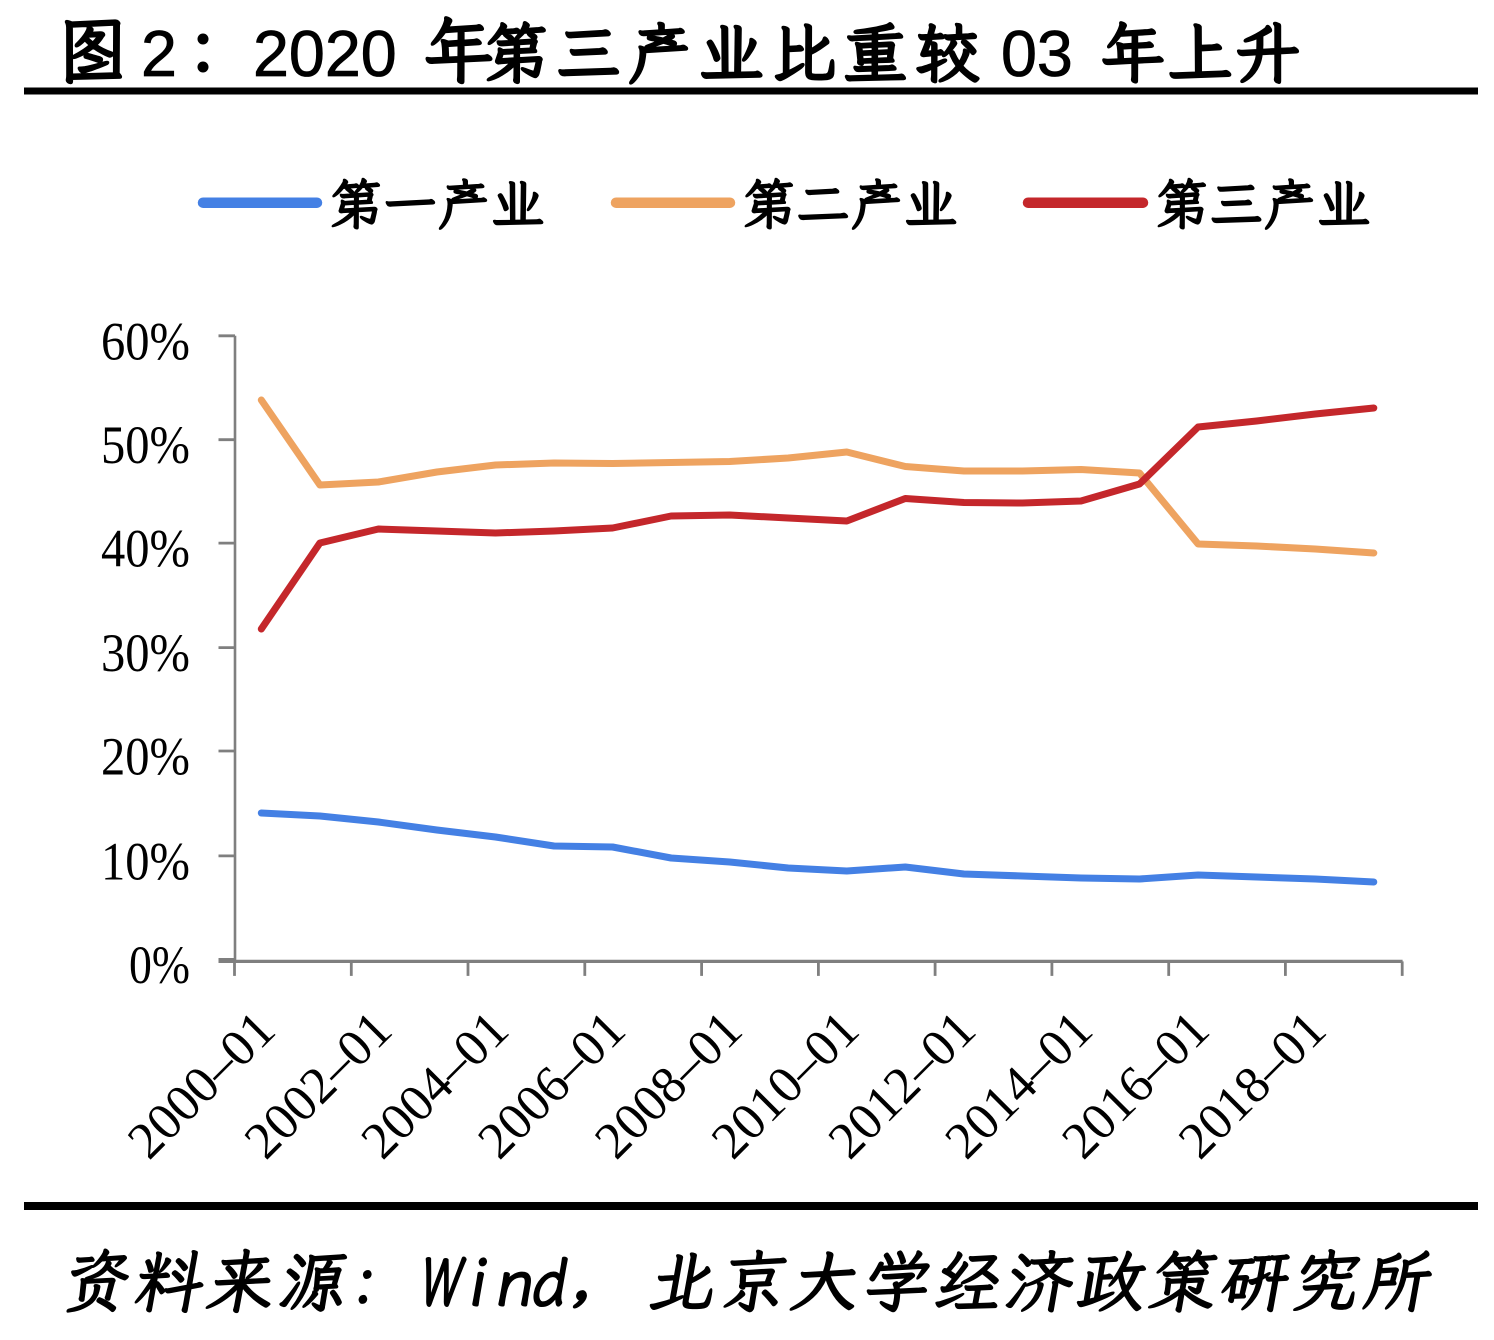 Image resolution: width=1494 pixels, height=1340 pixels. What do you see at coordinates (145, 653) in the screenshot?
I see `svg-text: 30%` at bounding box center [145, 653].